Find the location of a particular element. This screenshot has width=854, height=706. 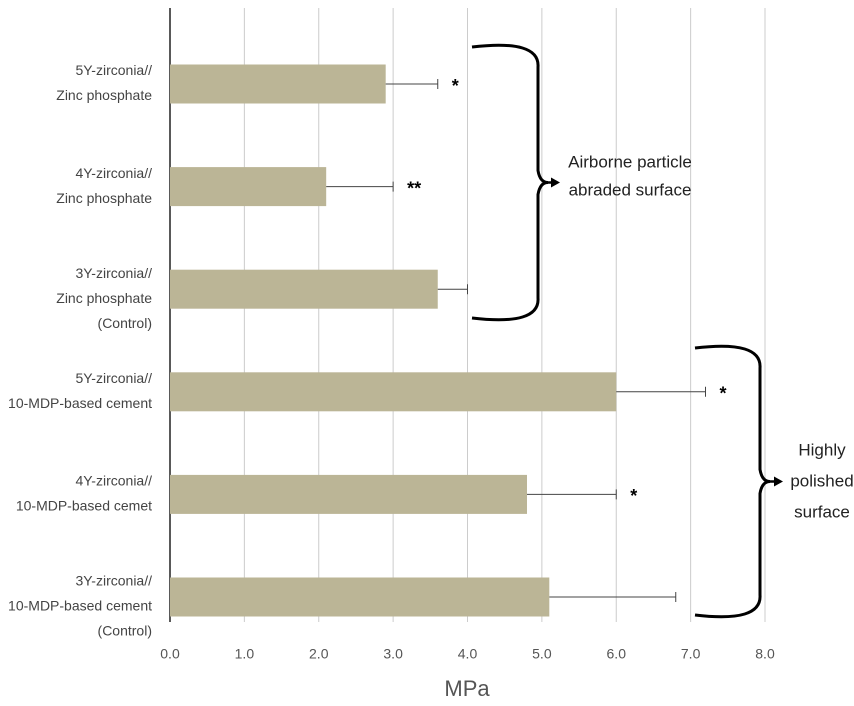

x-tick-label: 0.0 is located at coordinates (170, 654).